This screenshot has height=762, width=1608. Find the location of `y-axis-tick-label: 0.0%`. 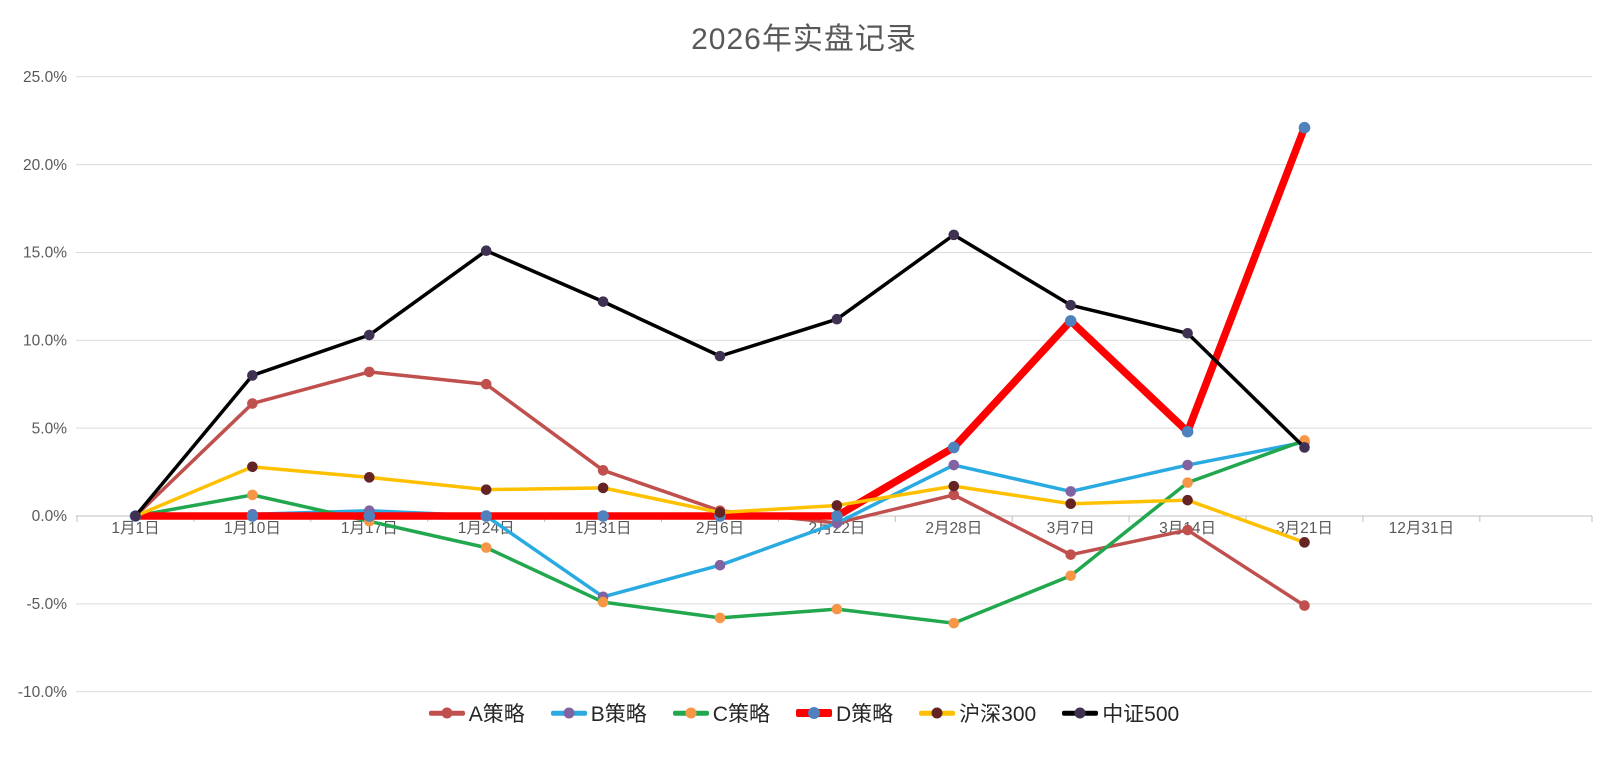

y-axis-tick-label: 0.0% is located at coordinates (50, 516).